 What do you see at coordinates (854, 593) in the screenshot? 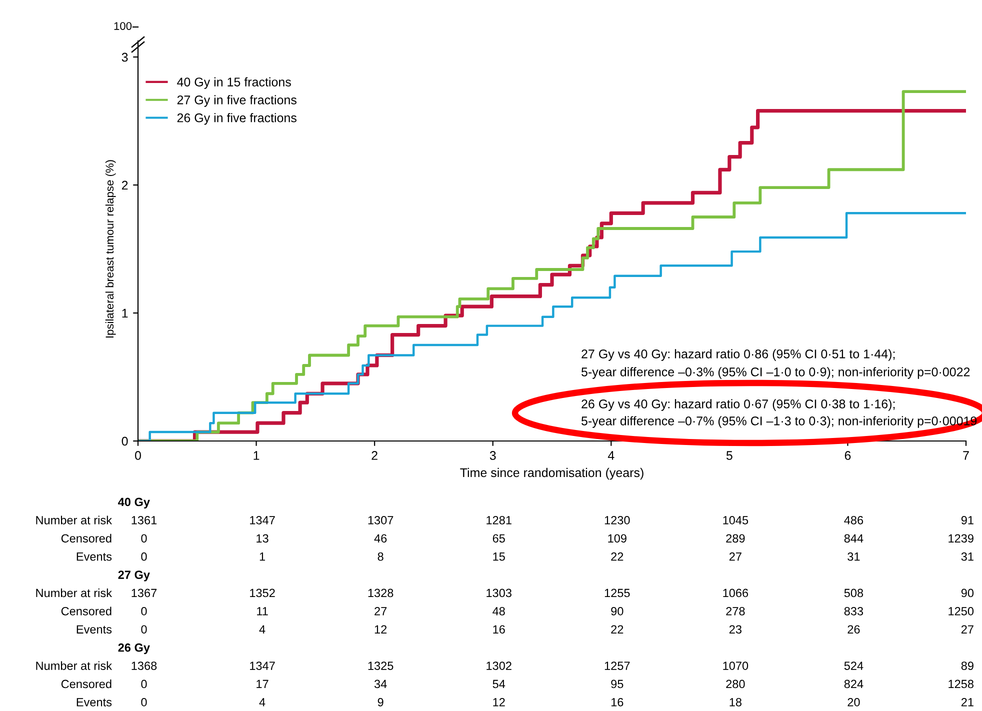
I see `text: 508` at bounding box center [854, 593].